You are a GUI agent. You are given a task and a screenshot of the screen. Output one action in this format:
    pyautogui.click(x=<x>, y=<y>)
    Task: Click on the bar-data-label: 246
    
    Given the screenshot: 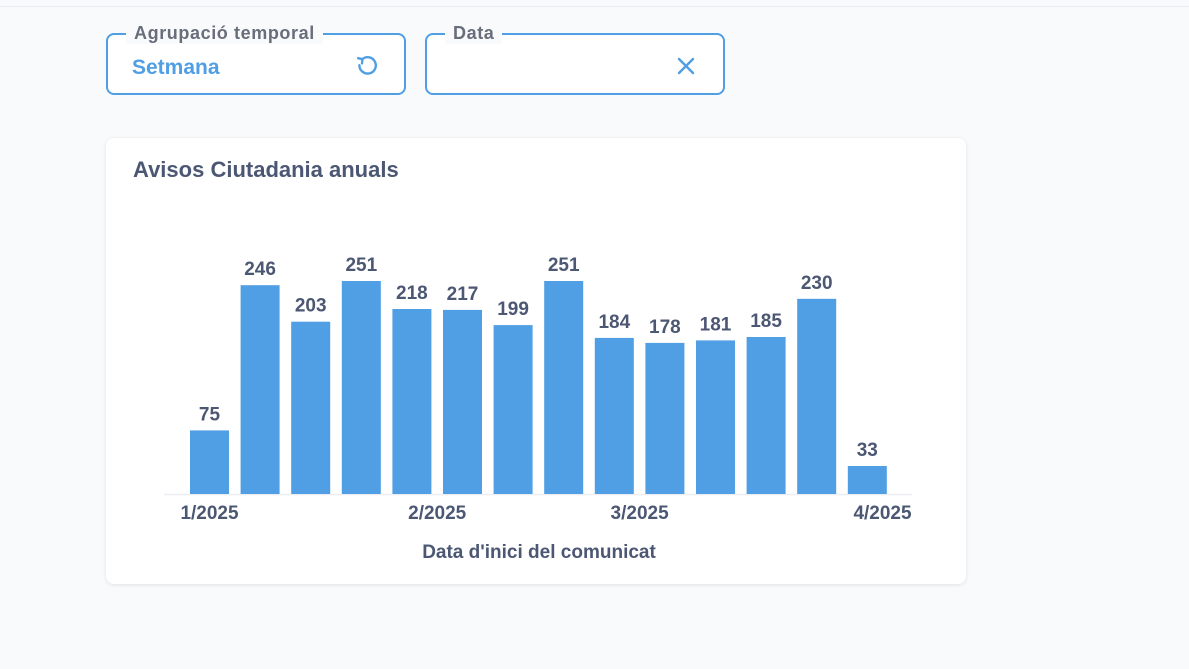 What is the action you would take?
    pyautogui.click(x=260, y=269)
    